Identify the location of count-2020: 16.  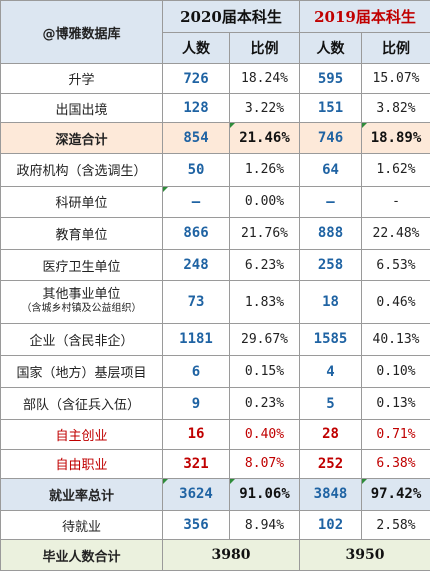
(196, 434).